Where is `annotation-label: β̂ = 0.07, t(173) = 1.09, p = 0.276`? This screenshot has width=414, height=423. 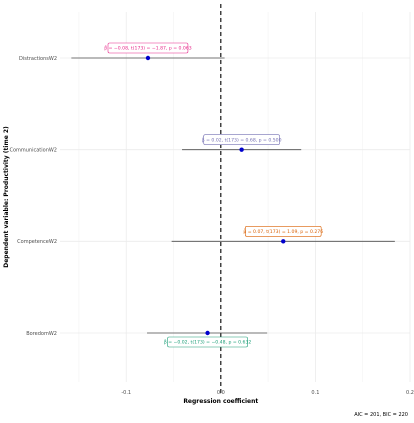
annotation-label: β̂ = 0.07, t(173) = 1.09, p = 0.276 is located at coordinates (283, 231).